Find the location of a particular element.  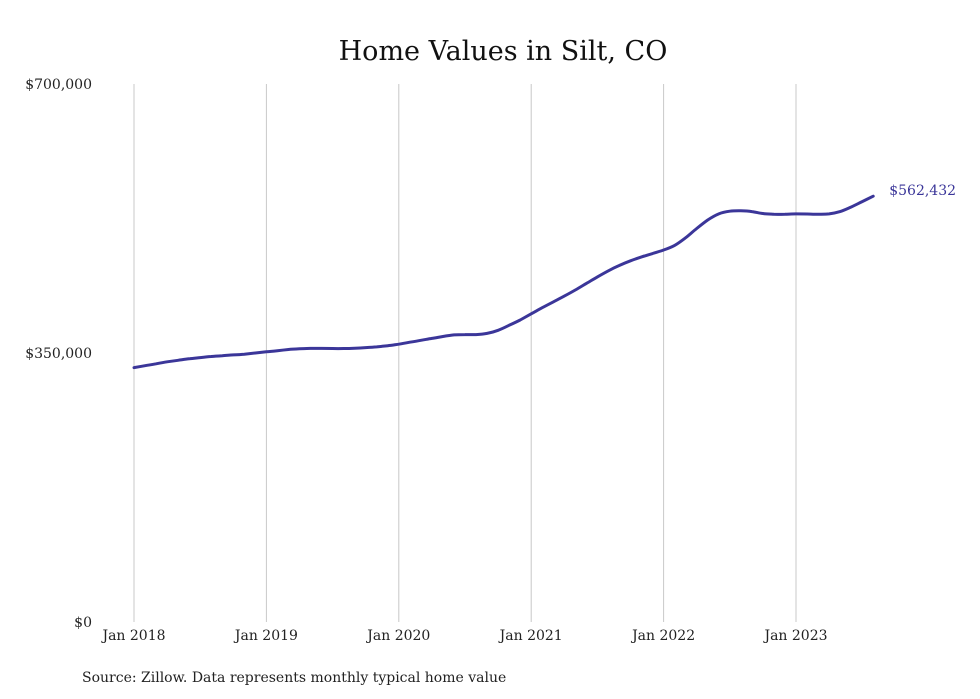

x-tick-label: Jan 2022 is located at coordinates (662, 636).